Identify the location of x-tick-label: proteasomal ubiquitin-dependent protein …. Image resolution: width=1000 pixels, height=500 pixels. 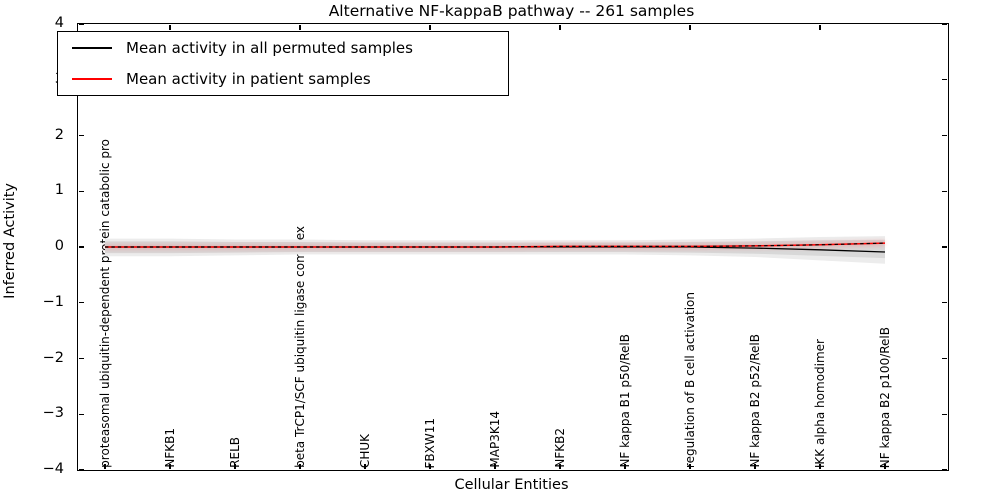
(105, 303).